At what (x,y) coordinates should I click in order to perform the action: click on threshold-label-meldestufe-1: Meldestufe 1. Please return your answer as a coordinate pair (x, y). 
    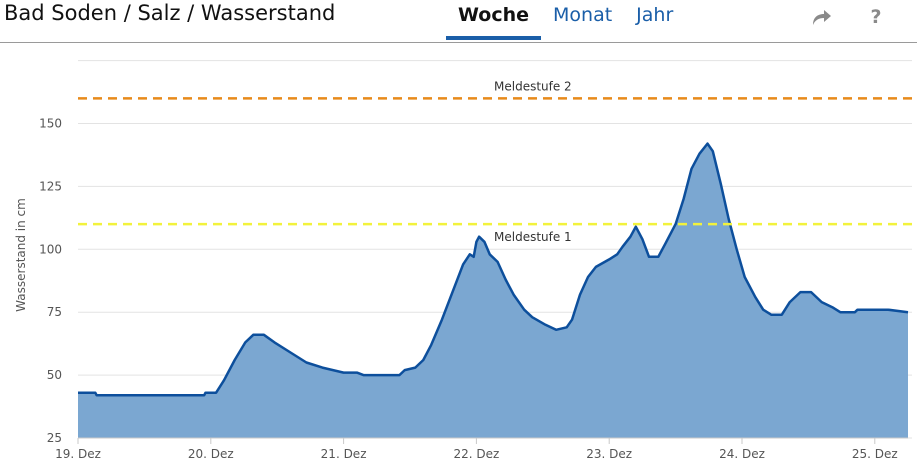
    Looking at the image, I should click on (533, 237).